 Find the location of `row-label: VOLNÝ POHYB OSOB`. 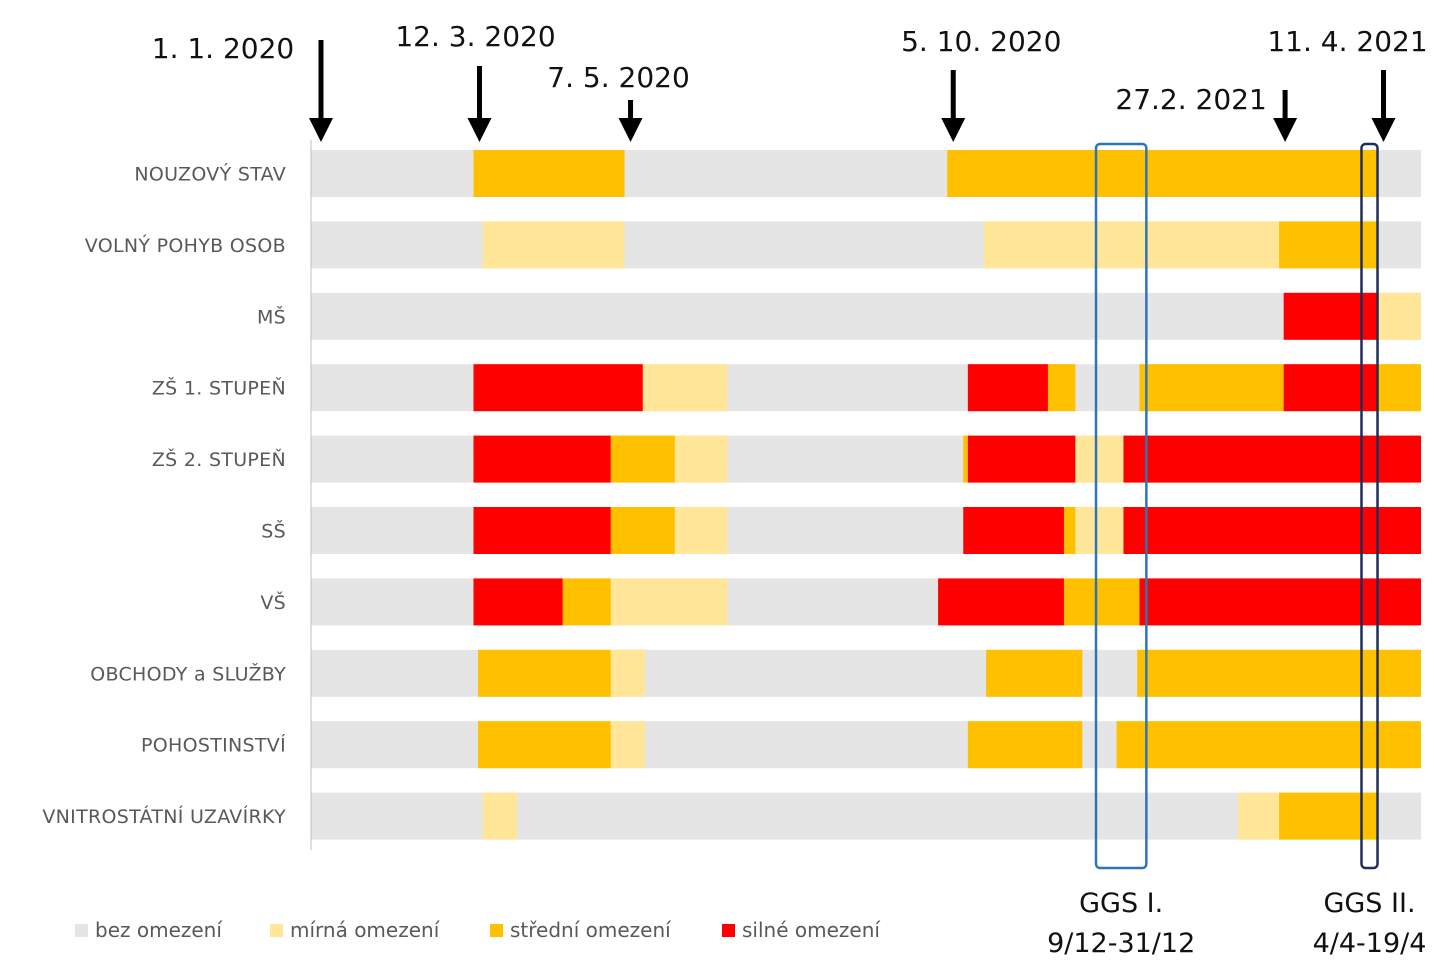

row-label: VOLNÝ POHYB OSOB is located at coordinates (185, 245).